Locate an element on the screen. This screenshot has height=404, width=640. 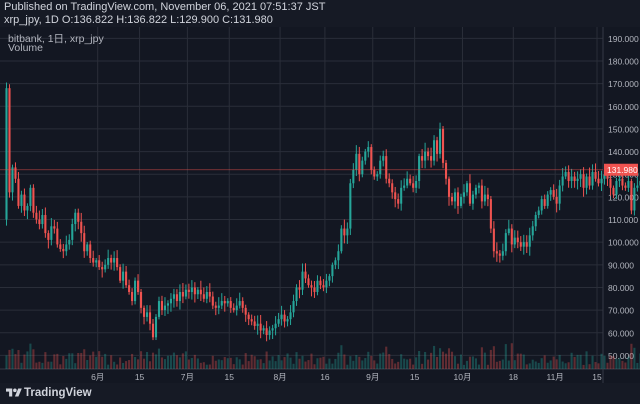
tradingview-logo-icon is located at coordinates (14, 392).